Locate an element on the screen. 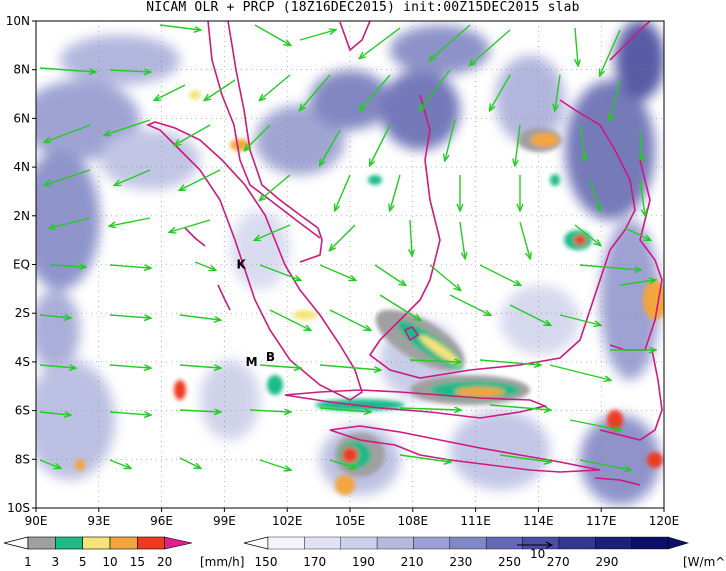 The height and width of the screenshot is (571, 726). x-tick-label: 96E is located at coordinates (161, 521).